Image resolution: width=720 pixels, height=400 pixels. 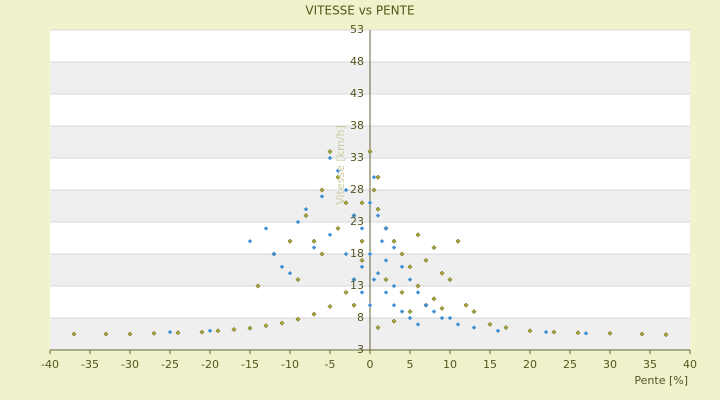 What do you see at coordinates (130, 364) in the screenshot?
I see `x-tick-label: -30` at bounding box center [130, 364].